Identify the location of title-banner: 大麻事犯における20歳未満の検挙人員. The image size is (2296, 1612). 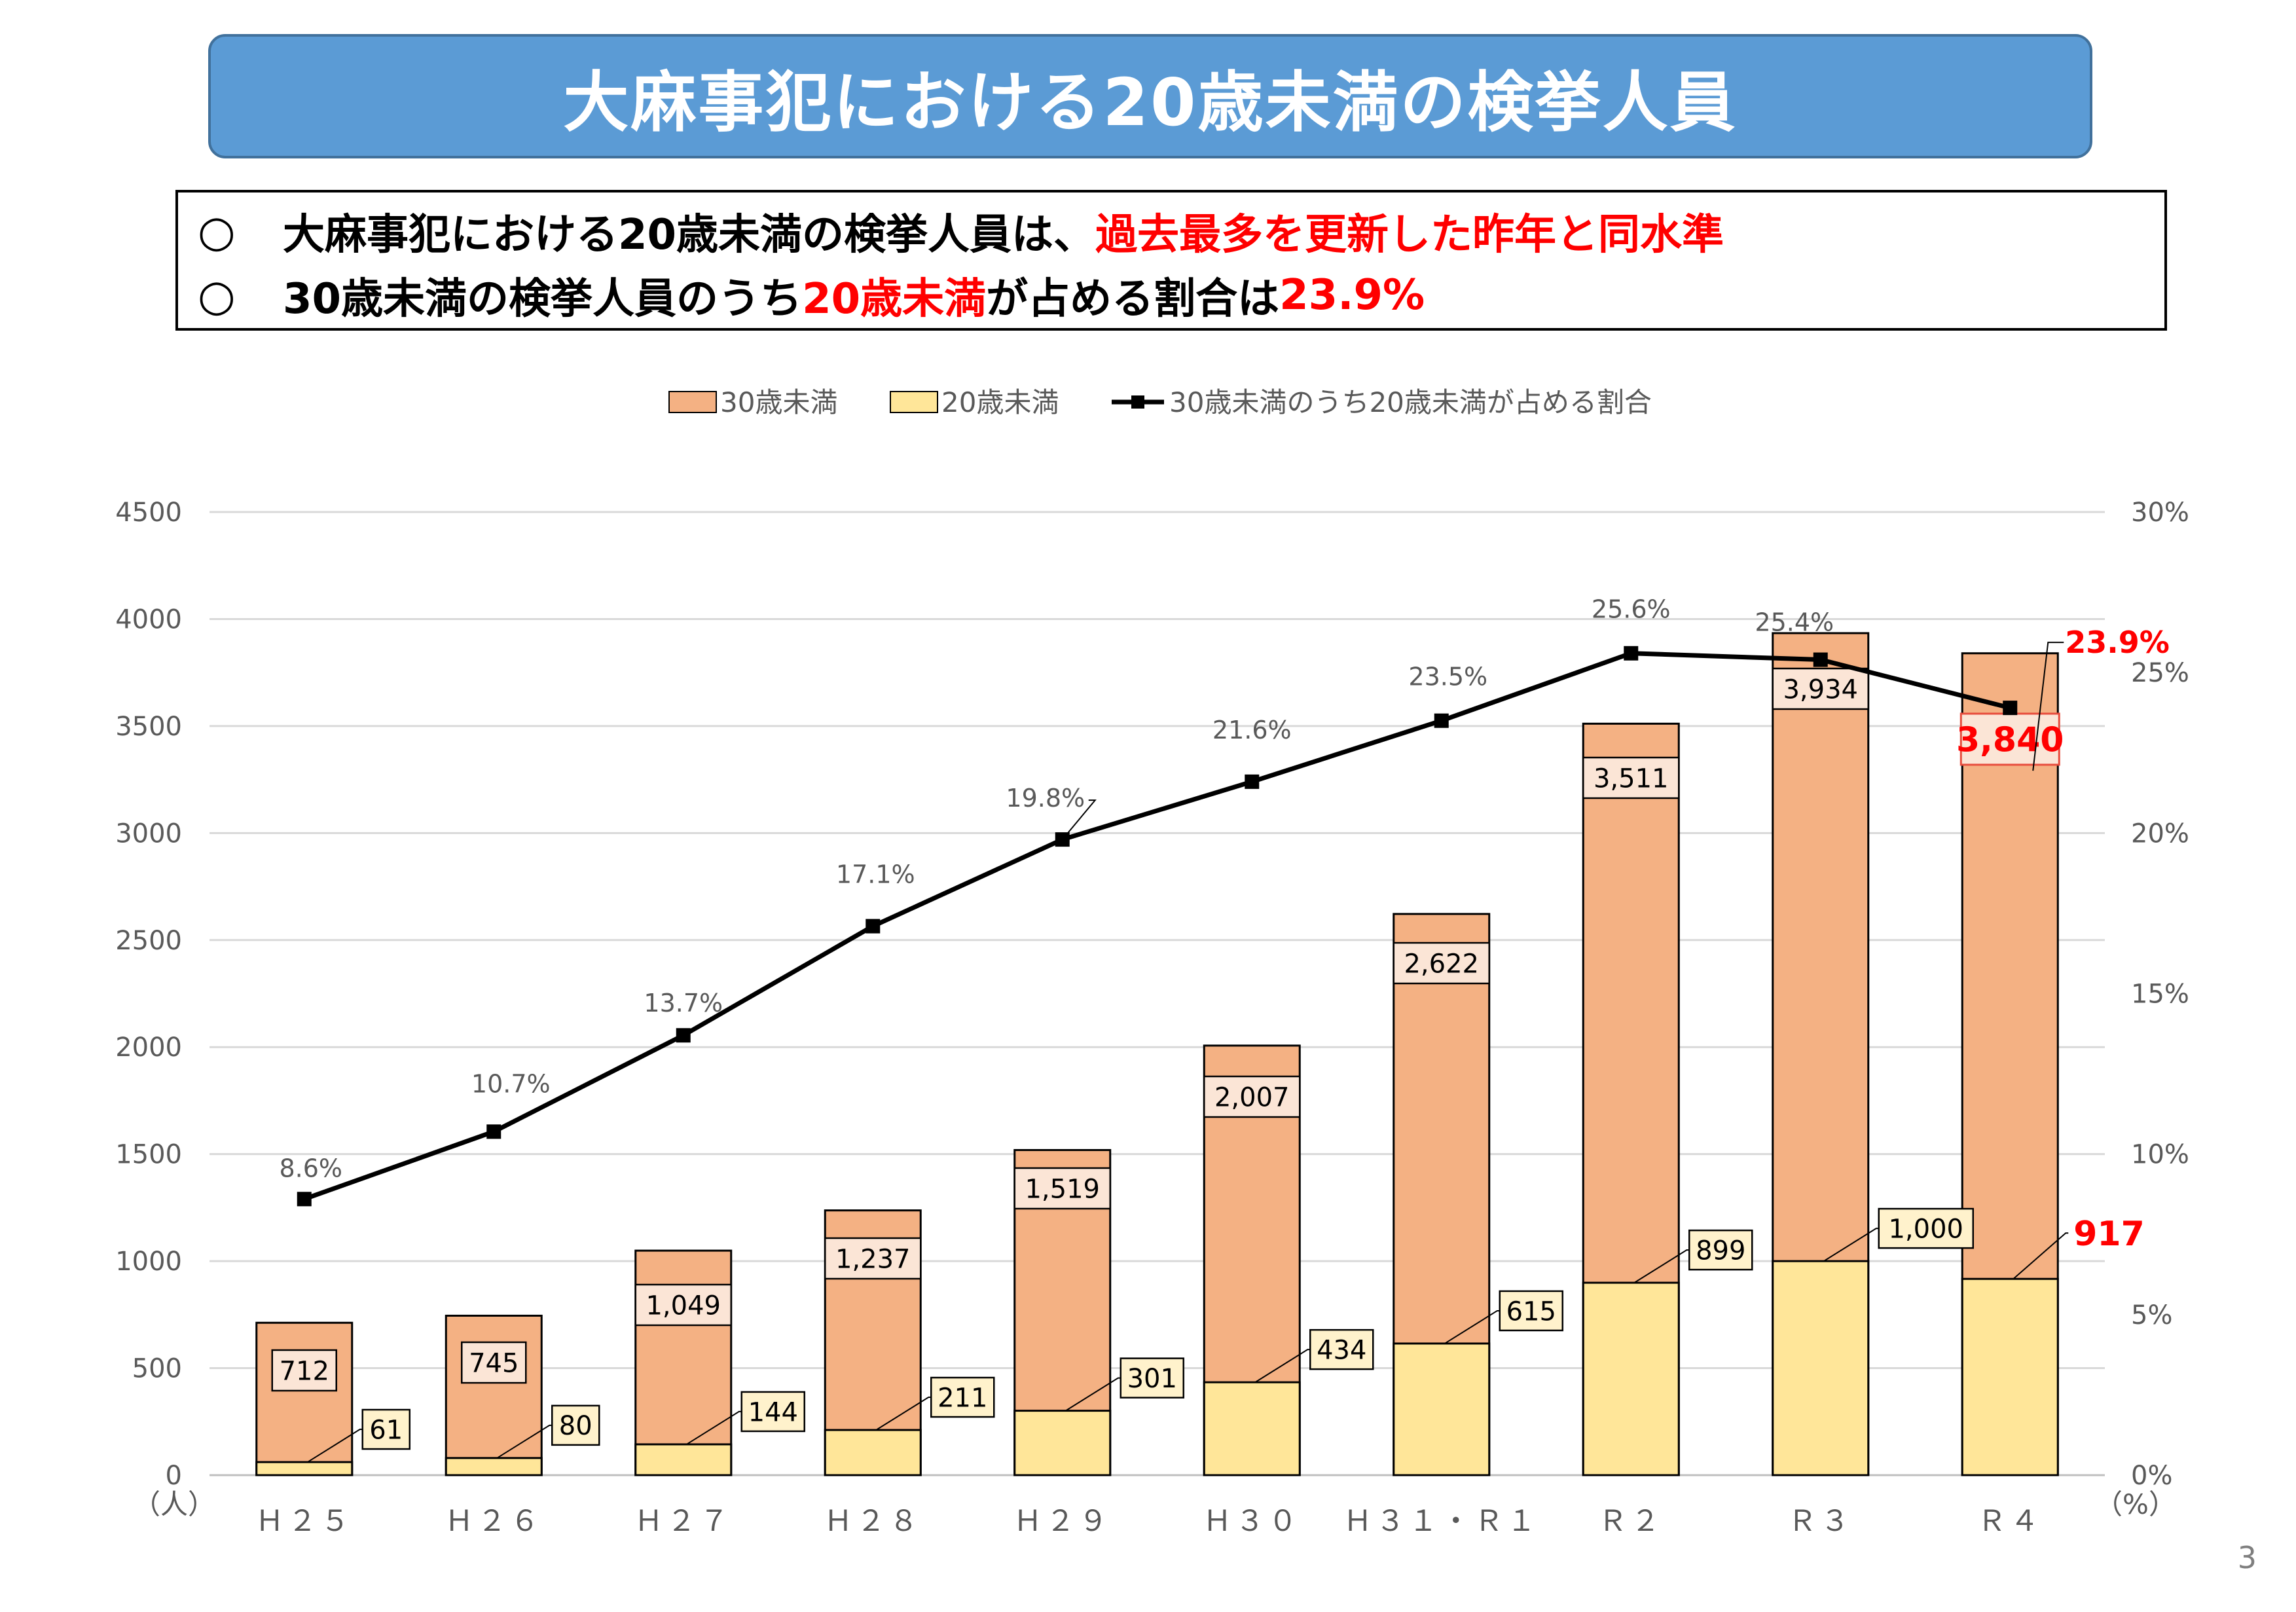
(1150, 96).